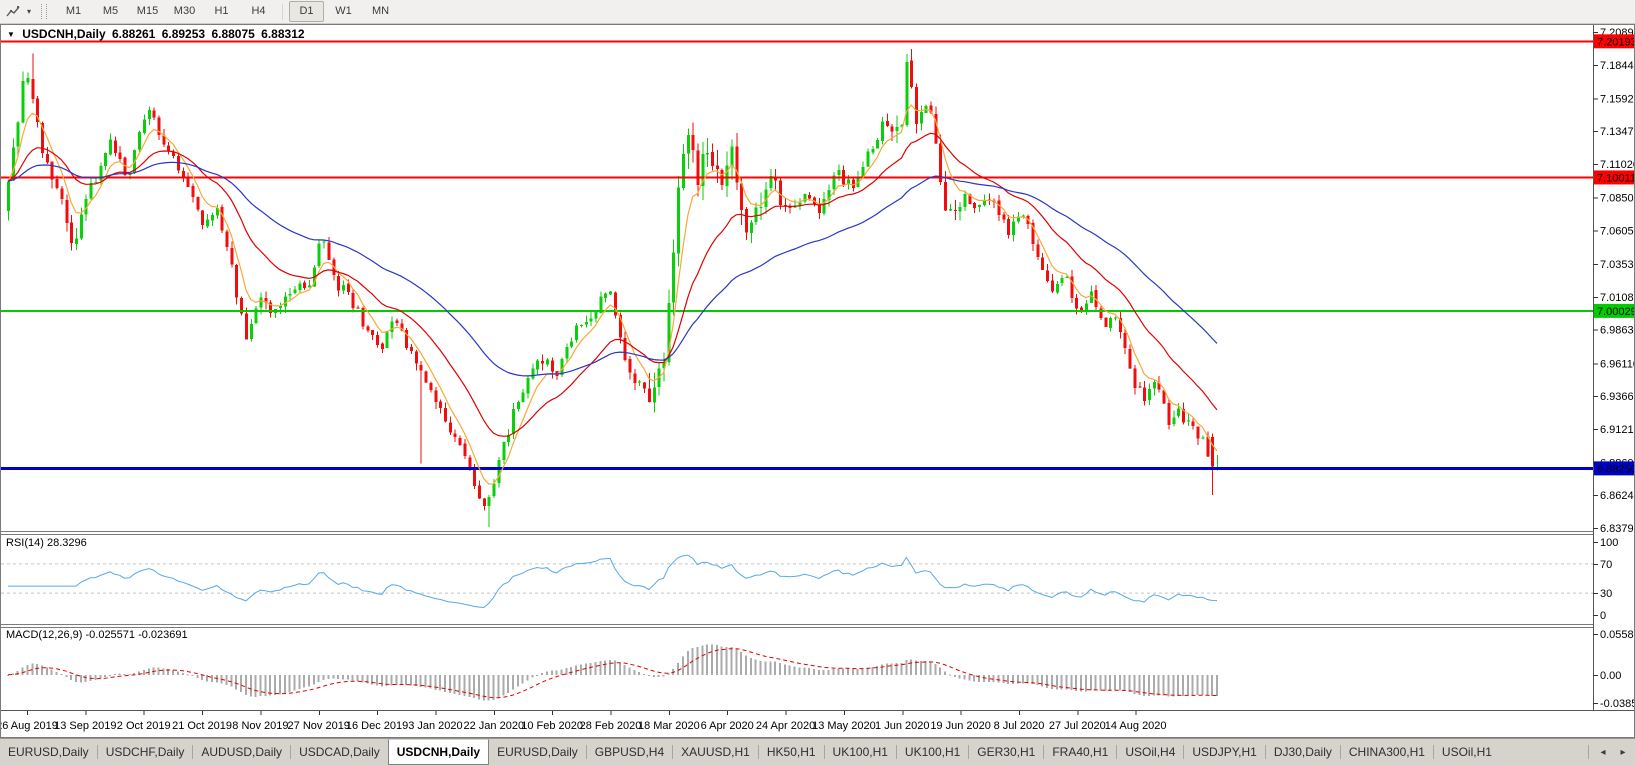  Describe the element at coordinates (438, 752) in the screenshot. I see `tab-usdcnh-daily: USDCNH,Daily` at that location.